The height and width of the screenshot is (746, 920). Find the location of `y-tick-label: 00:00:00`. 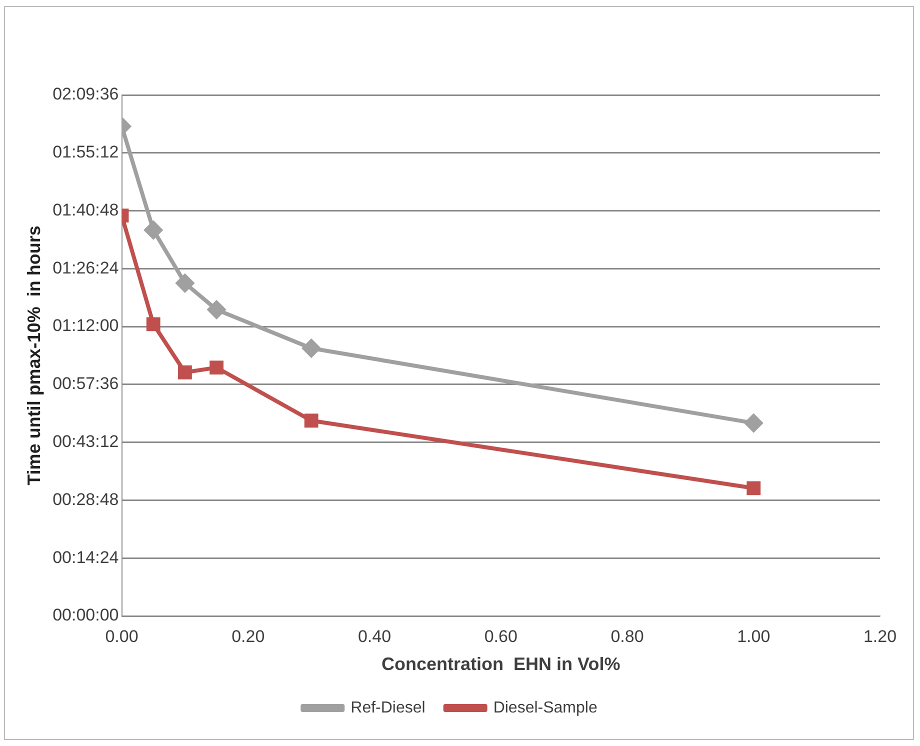

y-tick-label: 00:00:00 is located at coordinates (85, 615).